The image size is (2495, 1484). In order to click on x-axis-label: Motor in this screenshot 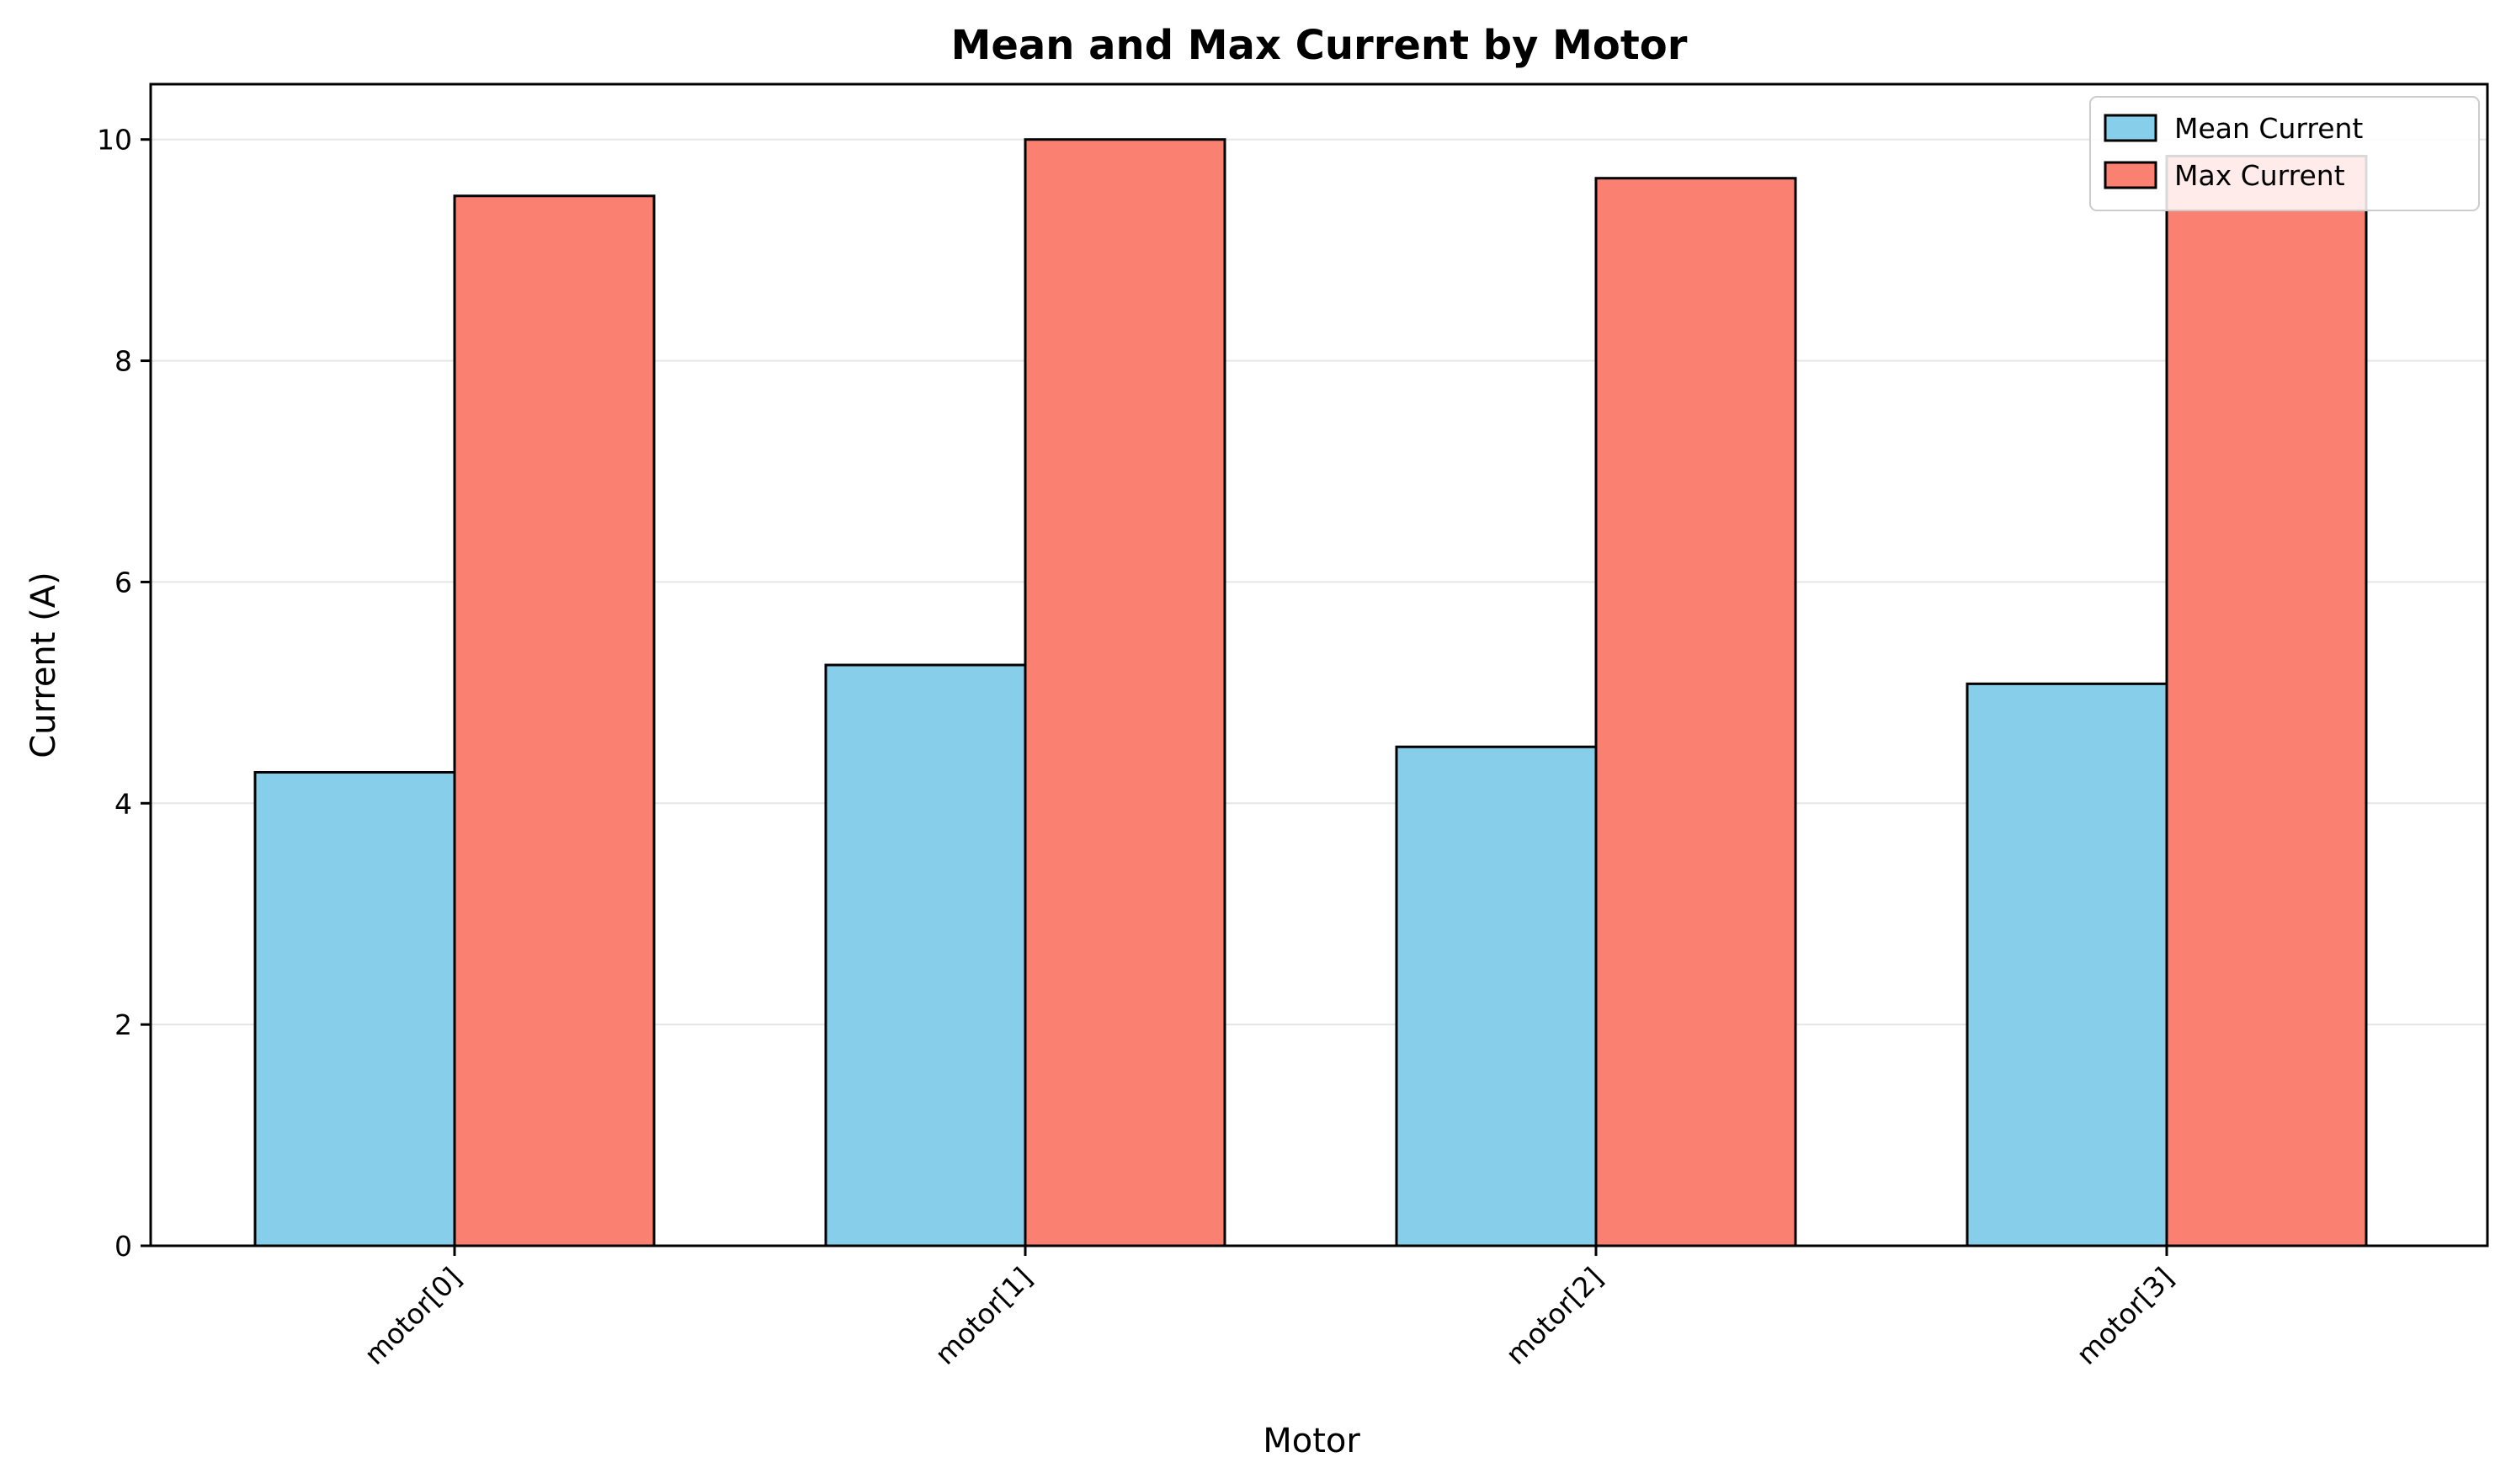, I will do `click(1311, 1441)`.